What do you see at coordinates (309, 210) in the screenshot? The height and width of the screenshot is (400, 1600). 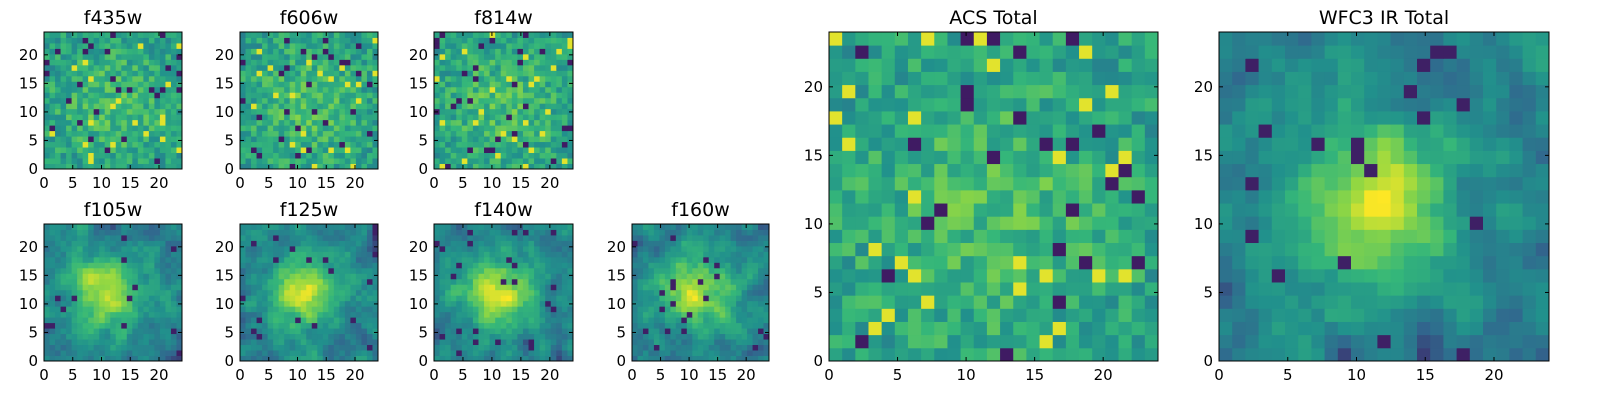 I see `panel-title: f125w` at bounding box center [309, 210].